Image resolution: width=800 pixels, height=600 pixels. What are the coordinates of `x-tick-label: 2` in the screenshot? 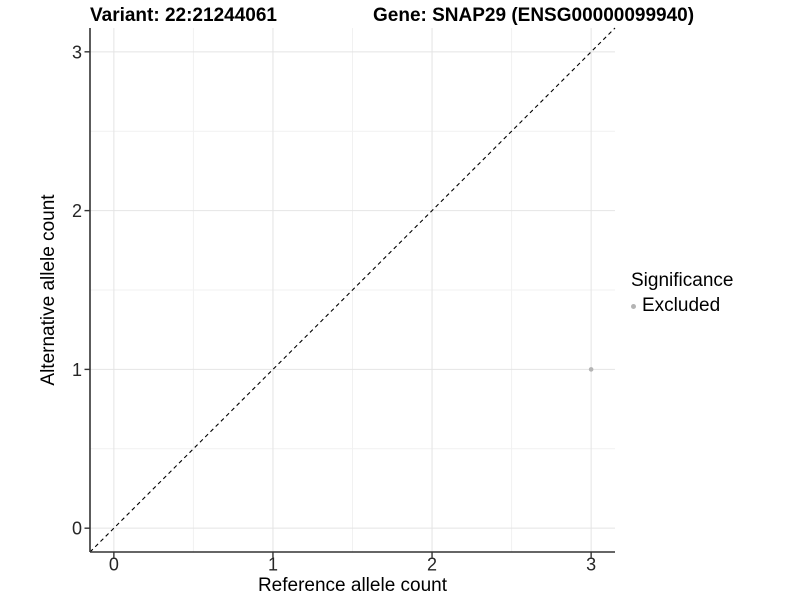 It's located at (432, 565).